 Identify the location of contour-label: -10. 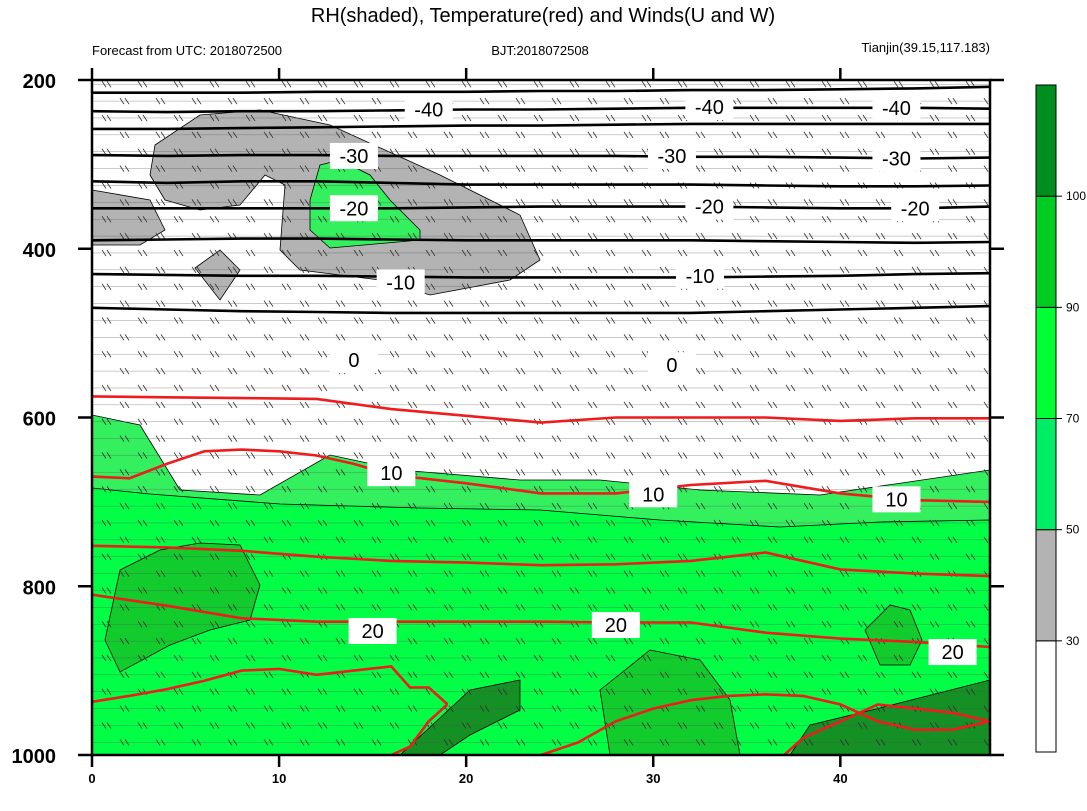
(400, 284).